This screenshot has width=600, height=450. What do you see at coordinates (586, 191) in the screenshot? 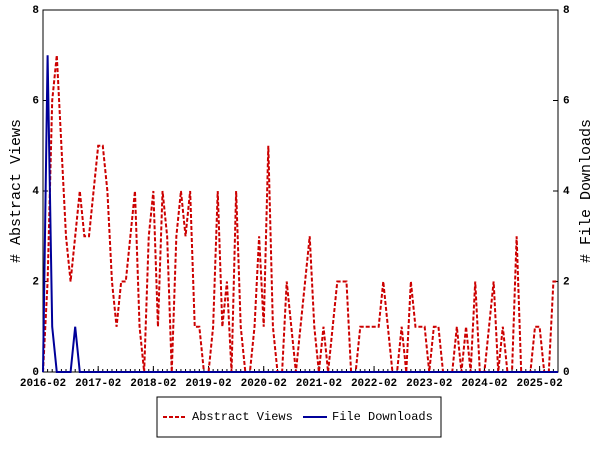
I see `y2-axis-label: # File Downloads` at bounding box center [586, 191].